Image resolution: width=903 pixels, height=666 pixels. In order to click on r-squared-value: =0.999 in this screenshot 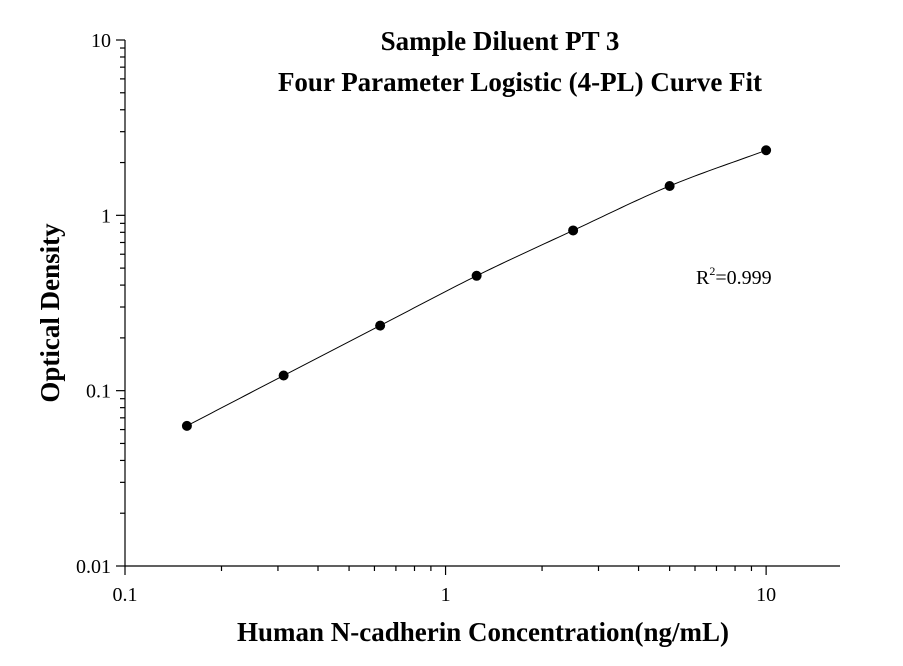, I will do `click(743, 278)`.